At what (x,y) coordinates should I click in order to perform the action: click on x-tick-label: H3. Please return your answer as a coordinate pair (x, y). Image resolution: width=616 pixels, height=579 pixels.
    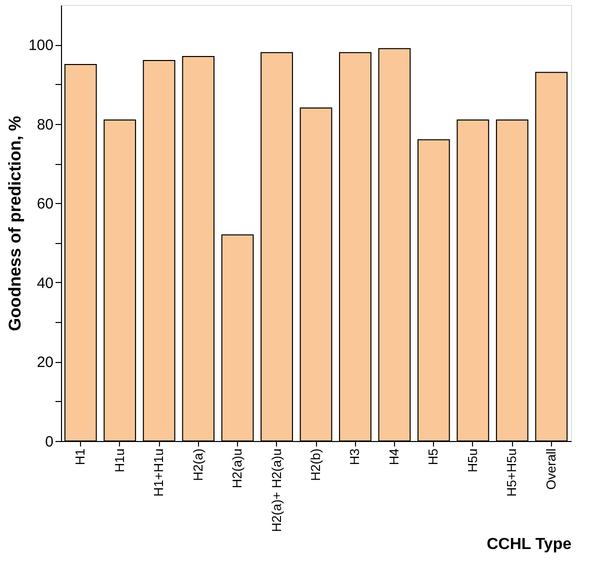
    Looking at the image, I should click on (354, 457).